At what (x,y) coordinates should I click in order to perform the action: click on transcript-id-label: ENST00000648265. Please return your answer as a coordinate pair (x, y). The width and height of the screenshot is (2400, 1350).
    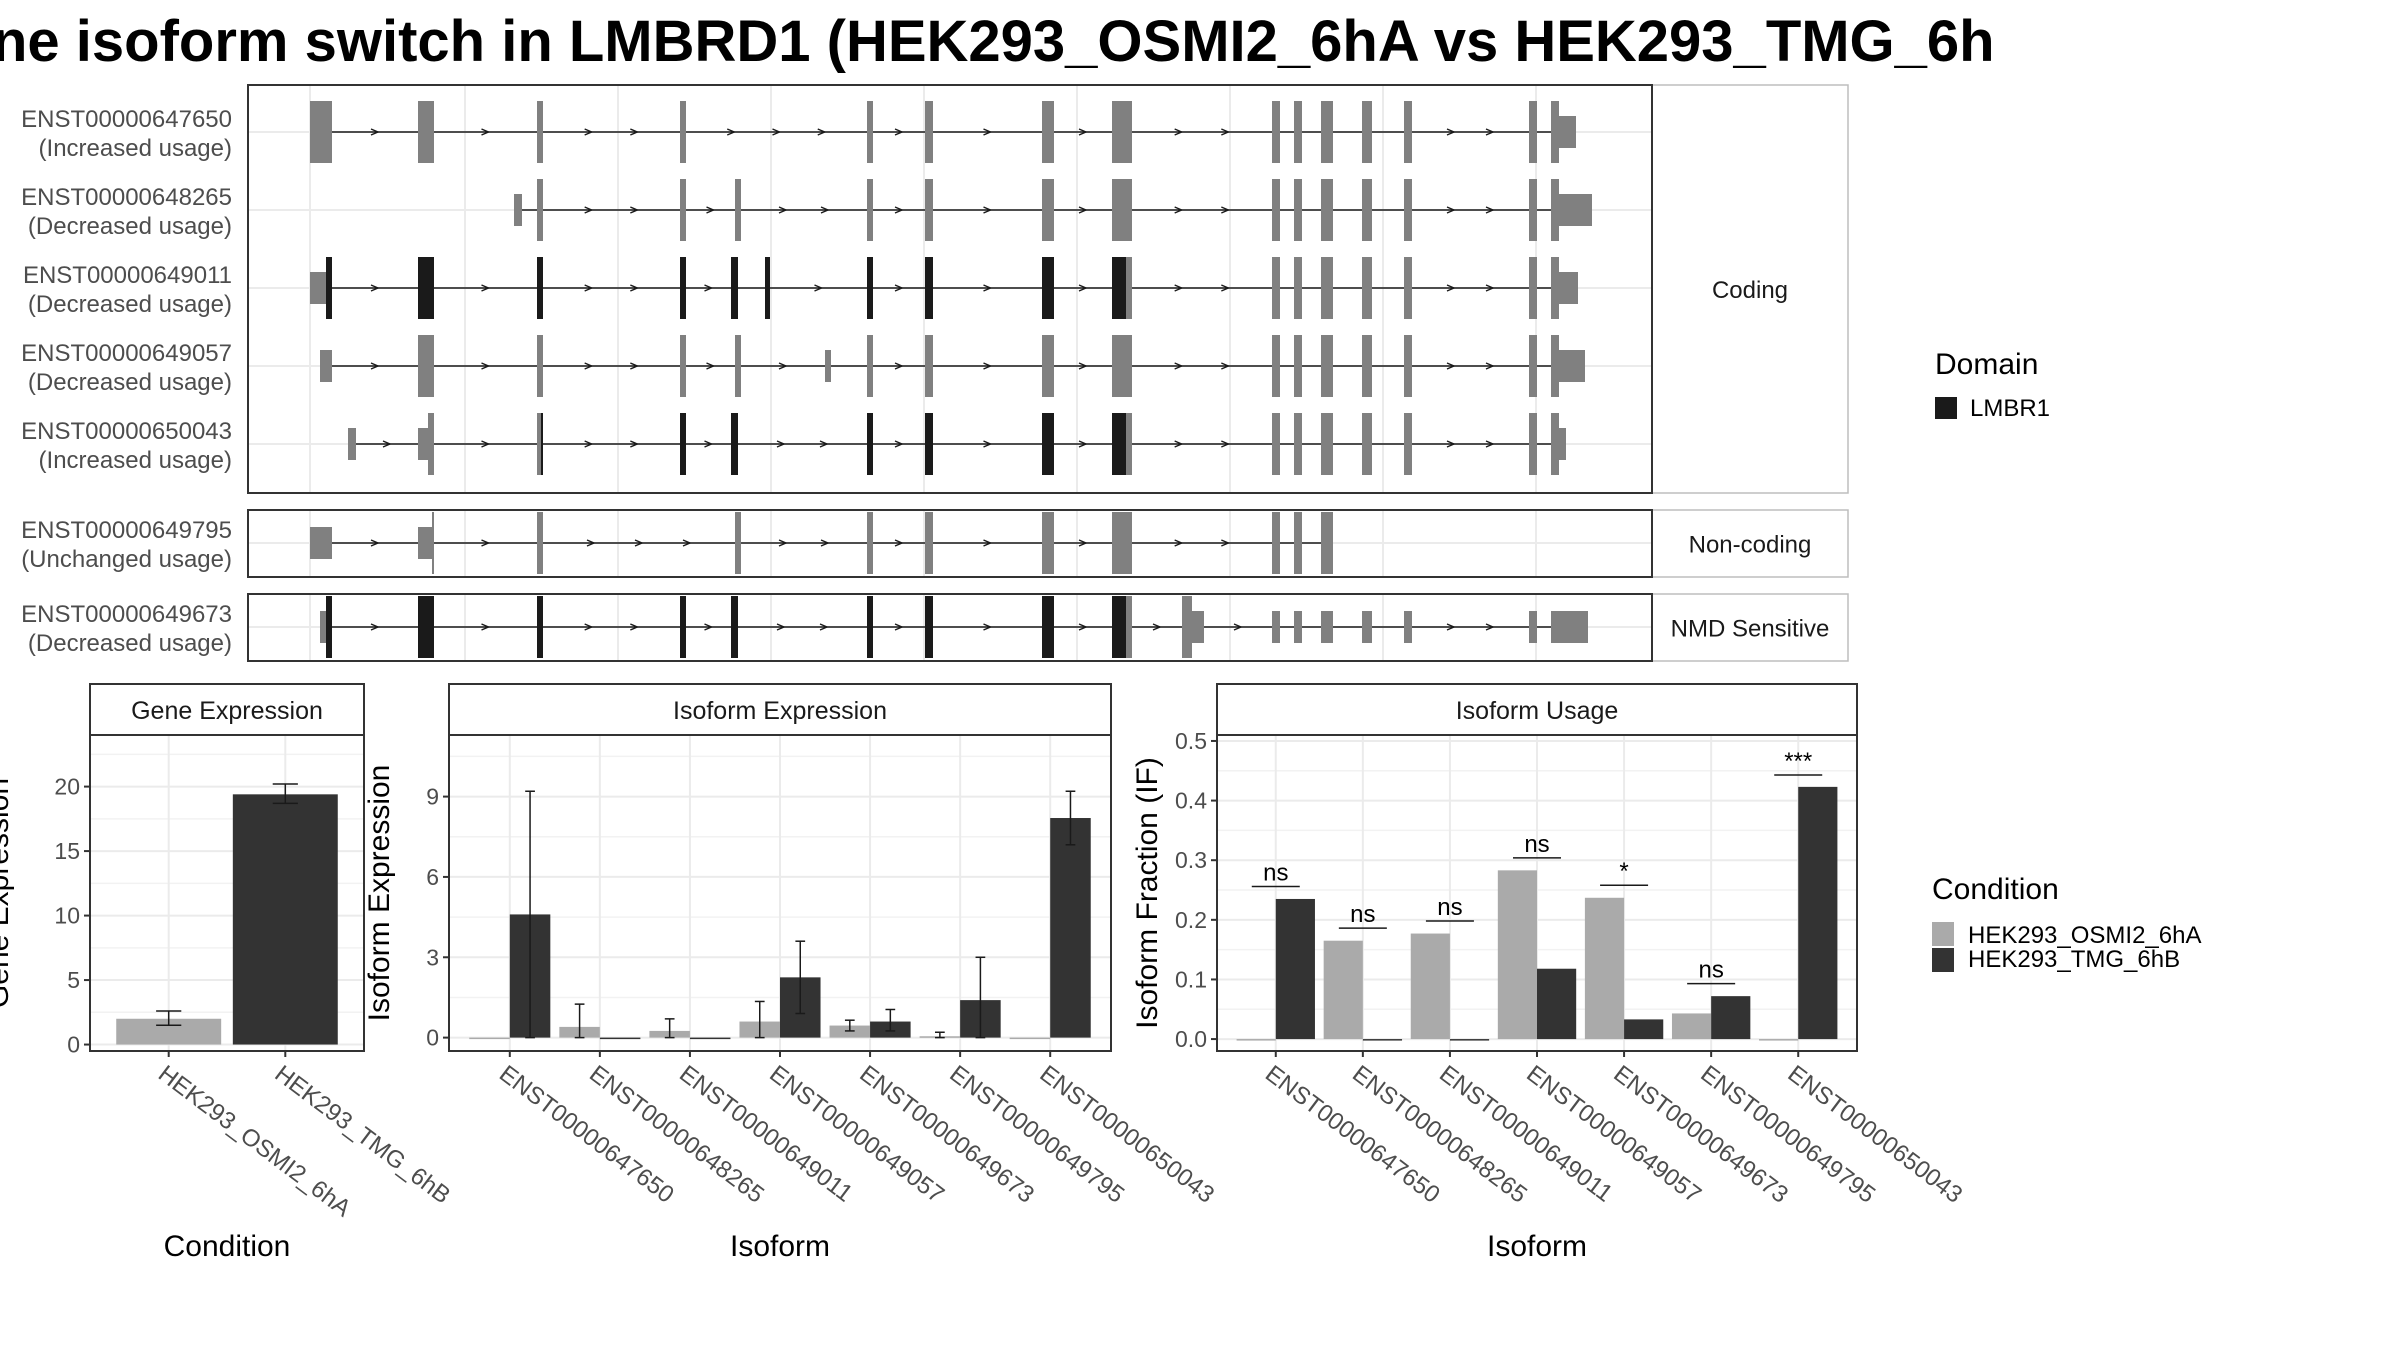
    Looking at the image, I should click on (126, 197).